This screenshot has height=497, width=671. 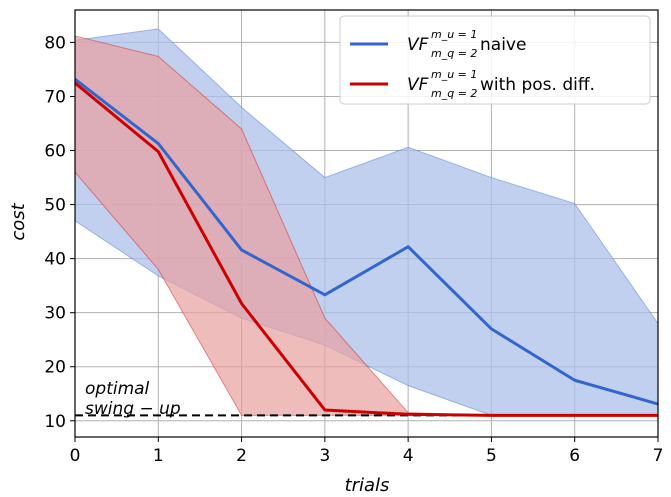 What do you see at coordinates (241, 456) in the screenshot?
I see `x-tick-label: 2` at bounding box center [241, 456].